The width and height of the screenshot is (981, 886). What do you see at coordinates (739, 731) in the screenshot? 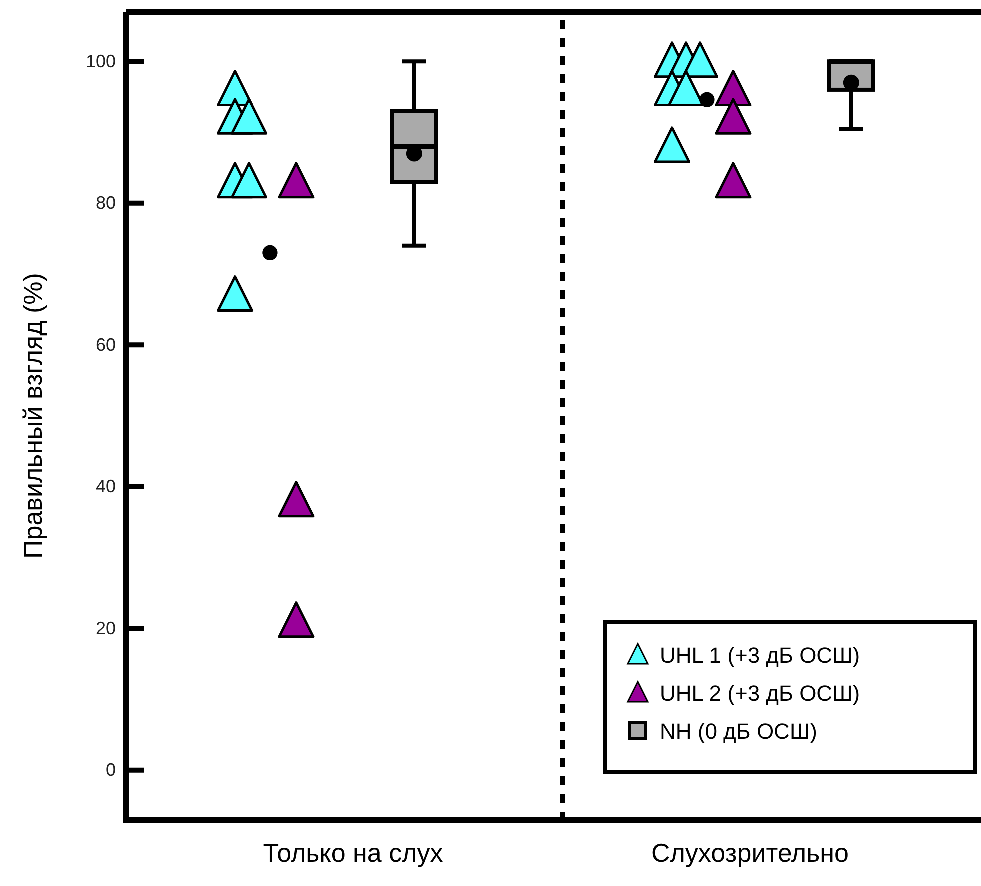
I see `legend-label: NH (0 дБ ОСШ)` at bounding box center [739, 731].